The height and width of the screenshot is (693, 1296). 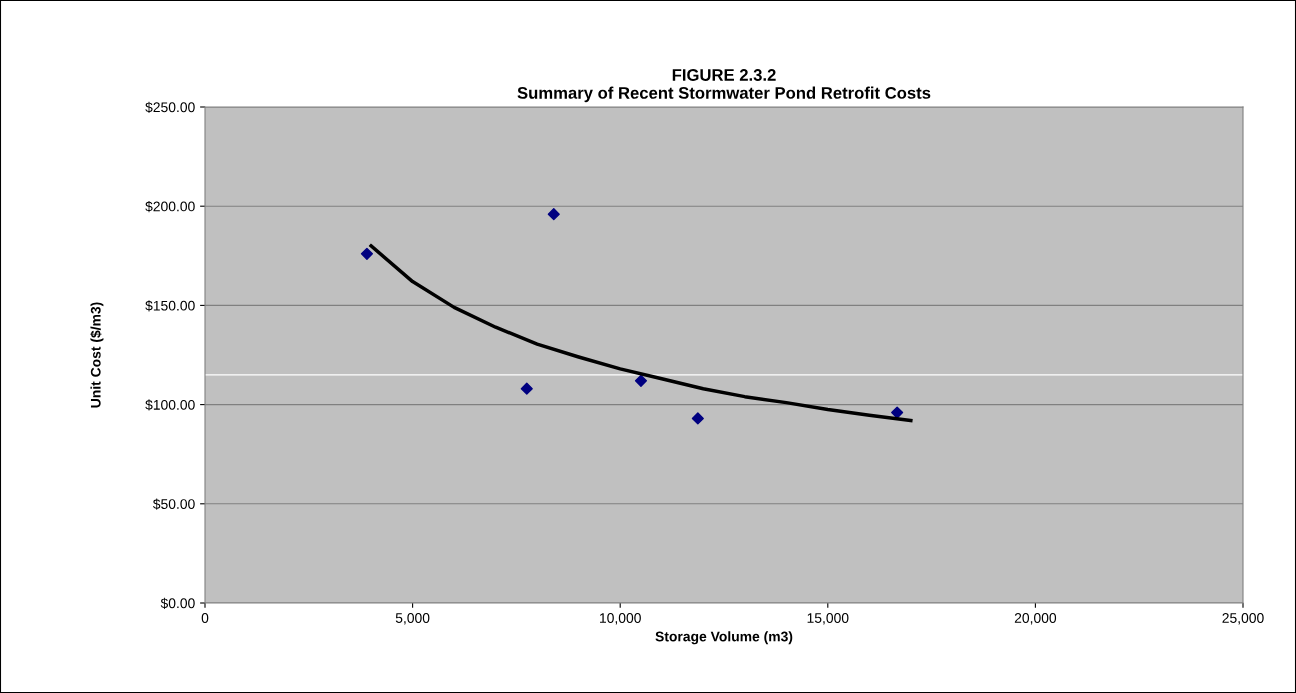 I want to click on x-tick-label: 0, so click(x=205, y=618).